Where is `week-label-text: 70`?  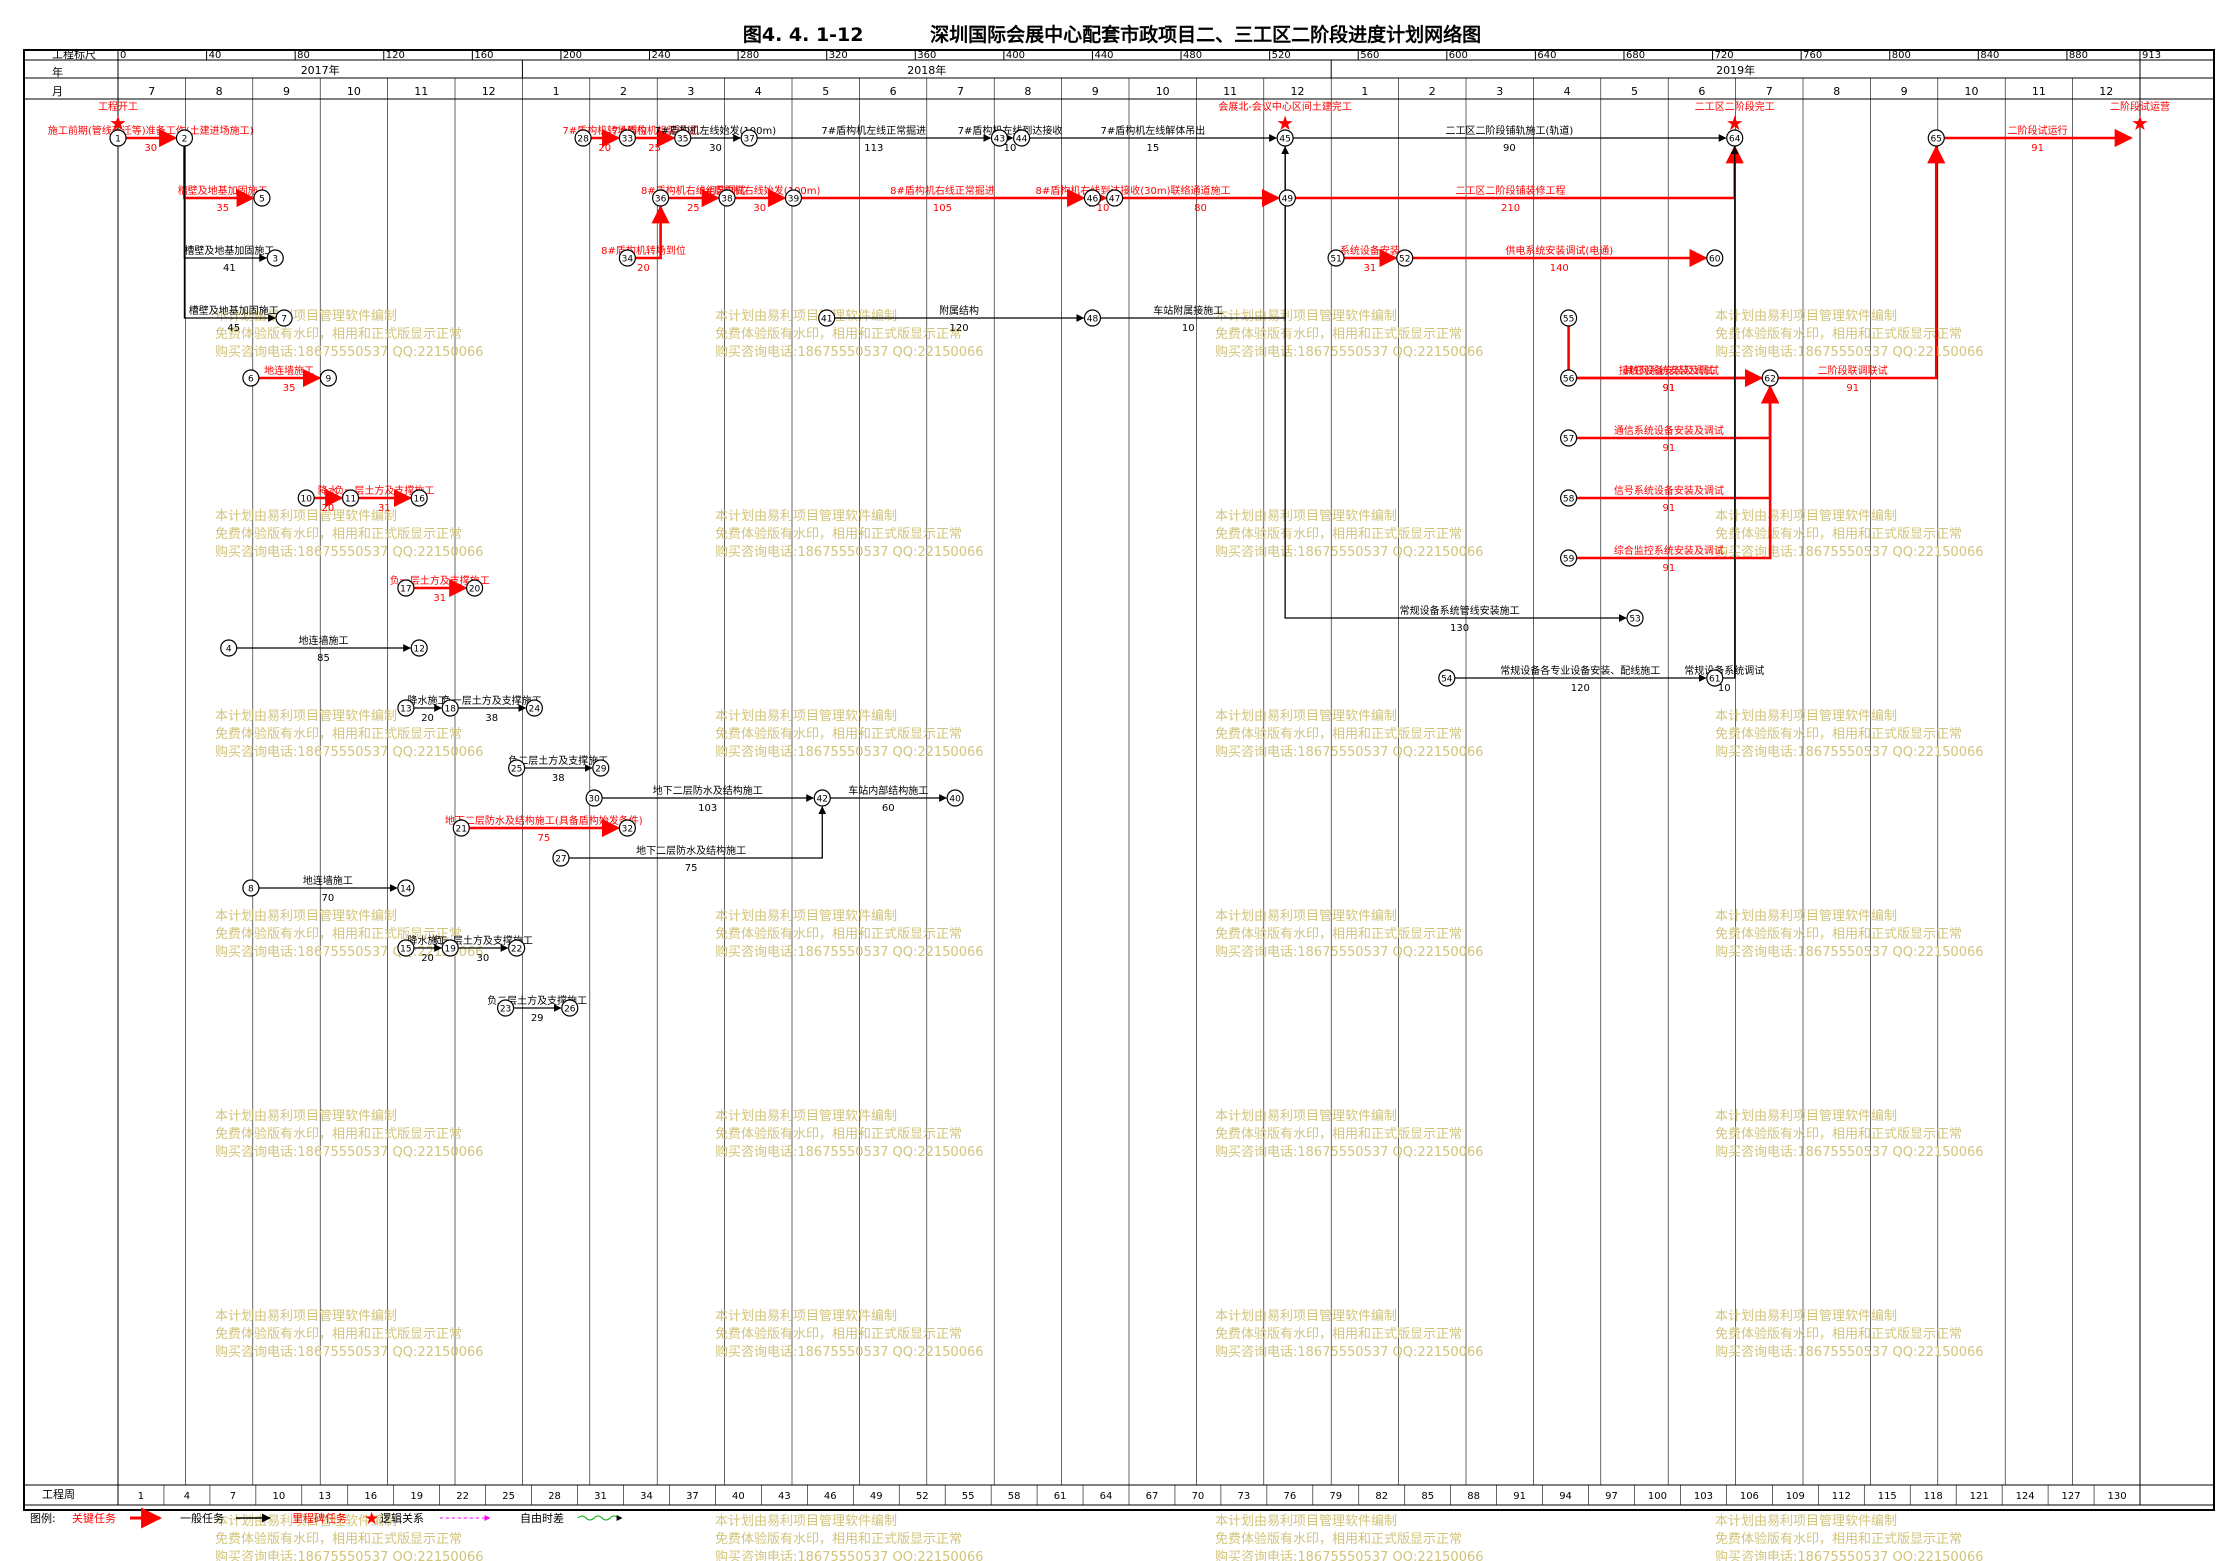
week-label-text: 70 is located at coordinates (1198, 1496).